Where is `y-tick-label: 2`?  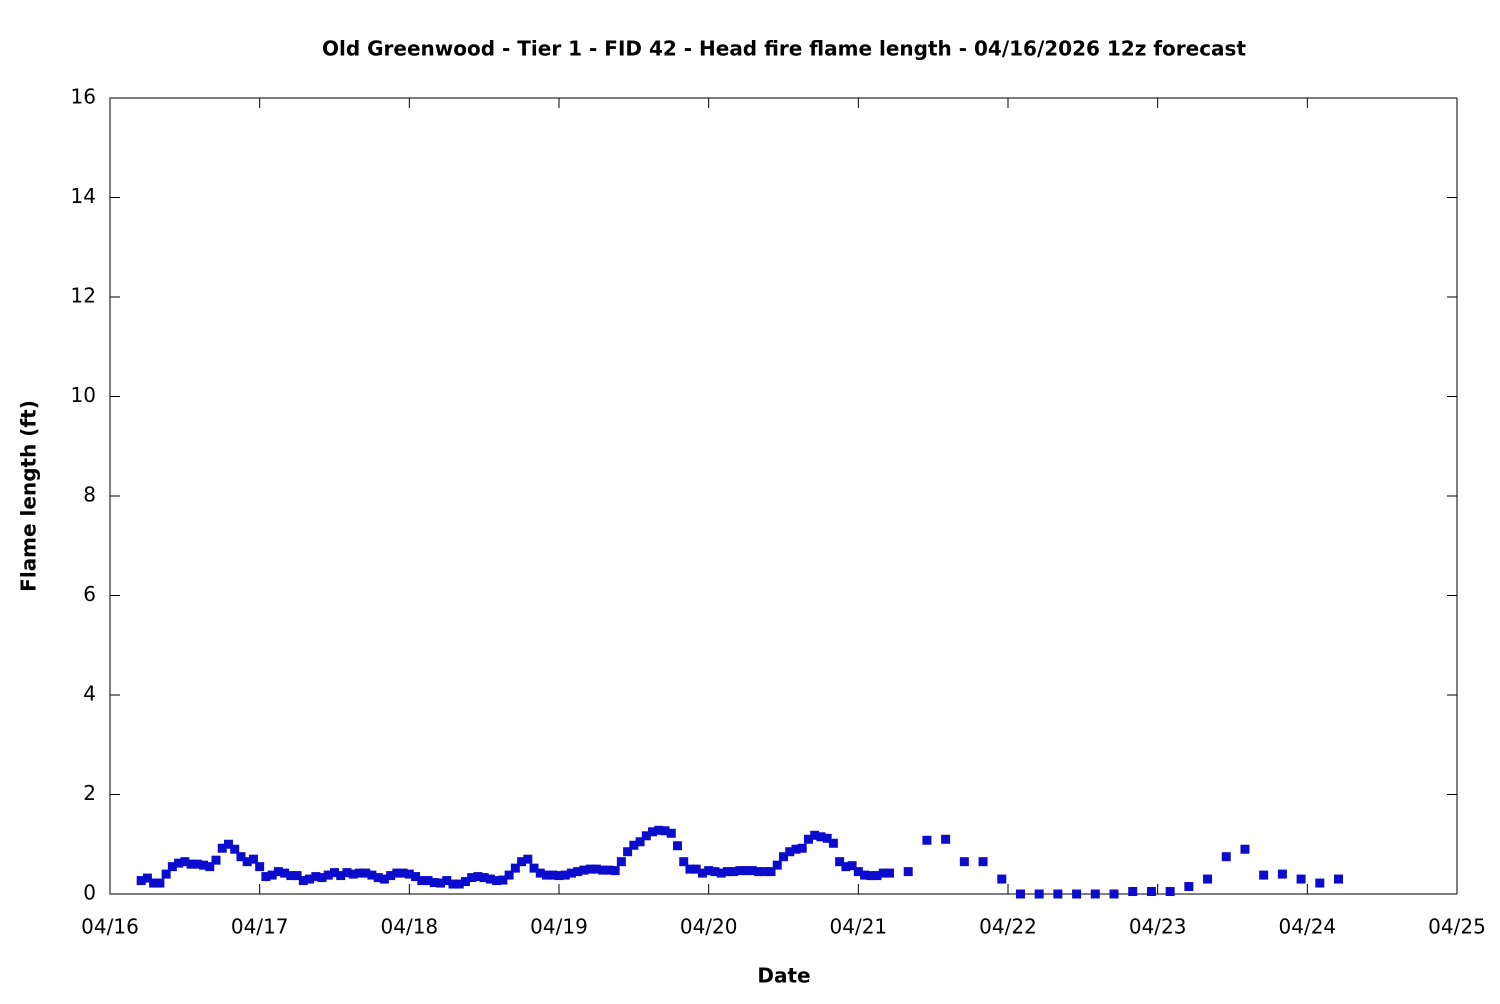
y-tick-label: 2 is located at coordinates (89, 793).